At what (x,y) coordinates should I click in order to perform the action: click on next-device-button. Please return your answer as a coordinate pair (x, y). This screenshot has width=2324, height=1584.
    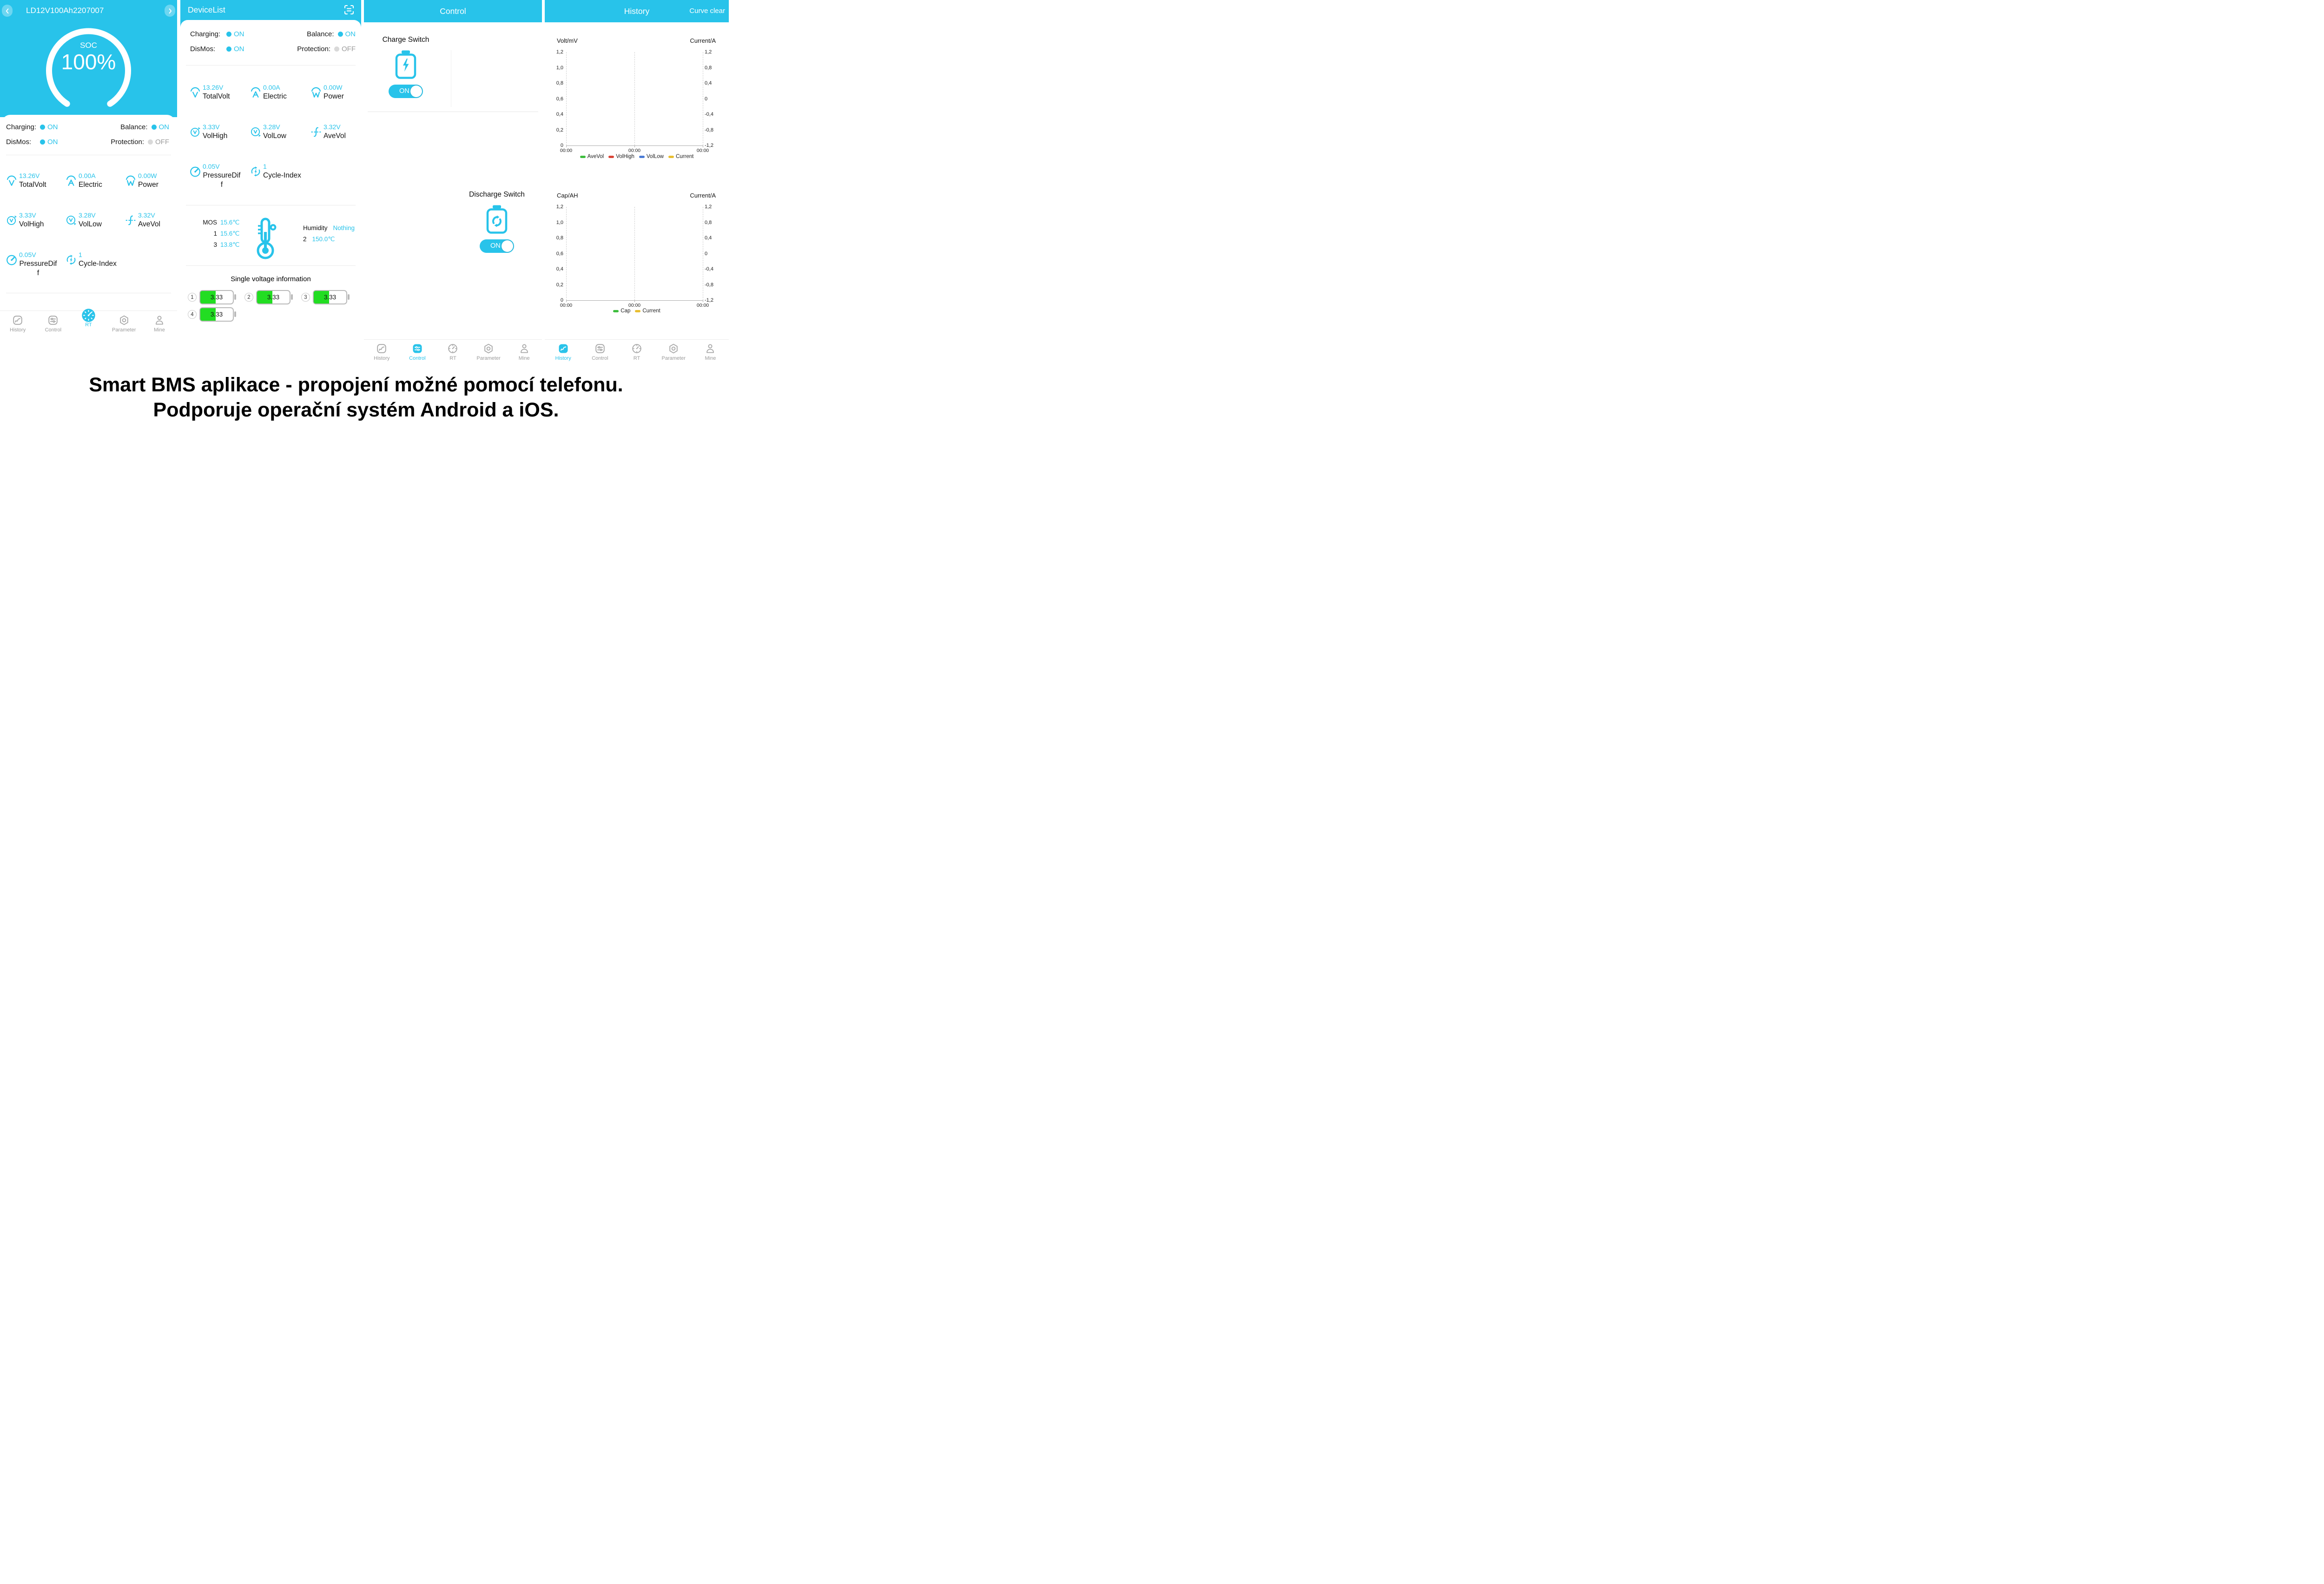
    Looking at the image, I should click on (170, 11).